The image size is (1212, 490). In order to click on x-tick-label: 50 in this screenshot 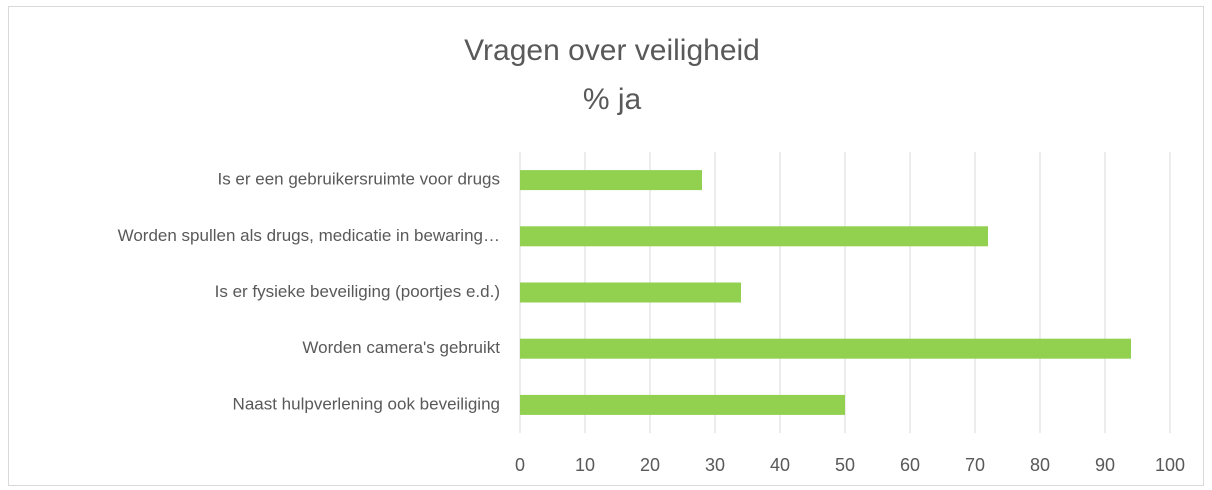, I will do `click(845, 465)`.